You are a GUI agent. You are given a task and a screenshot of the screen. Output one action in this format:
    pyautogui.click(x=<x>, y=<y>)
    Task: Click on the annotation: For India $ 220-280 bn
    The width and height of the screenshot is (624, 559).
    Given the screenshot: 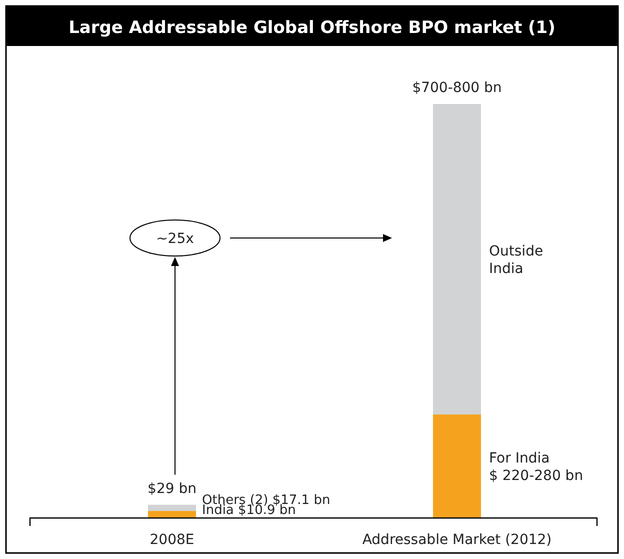 What is the action you would take?
    pyautogui.click(x=536, y=467)
    